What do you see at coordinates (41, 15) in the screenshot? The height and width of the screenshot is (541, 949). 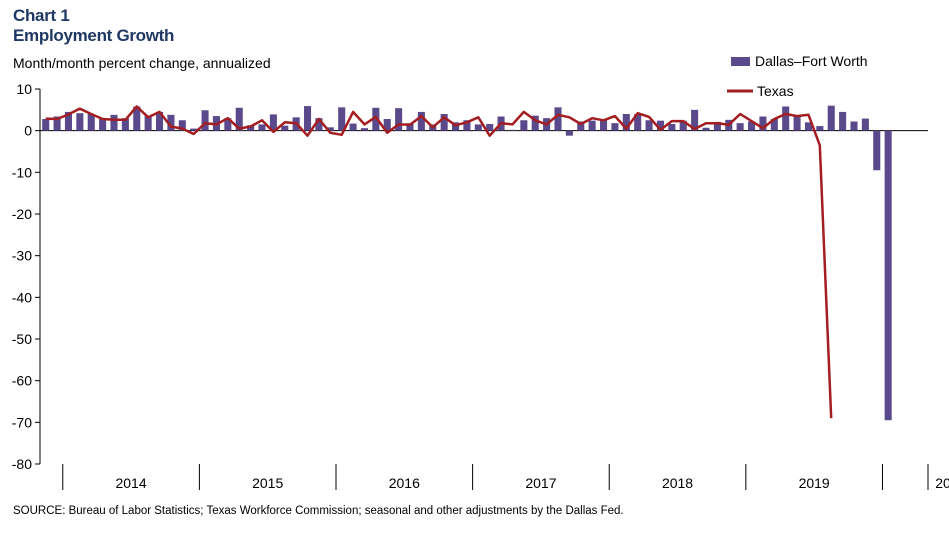 I see `chart-title-line1: Chart 1` at bounding box center [41, 15].